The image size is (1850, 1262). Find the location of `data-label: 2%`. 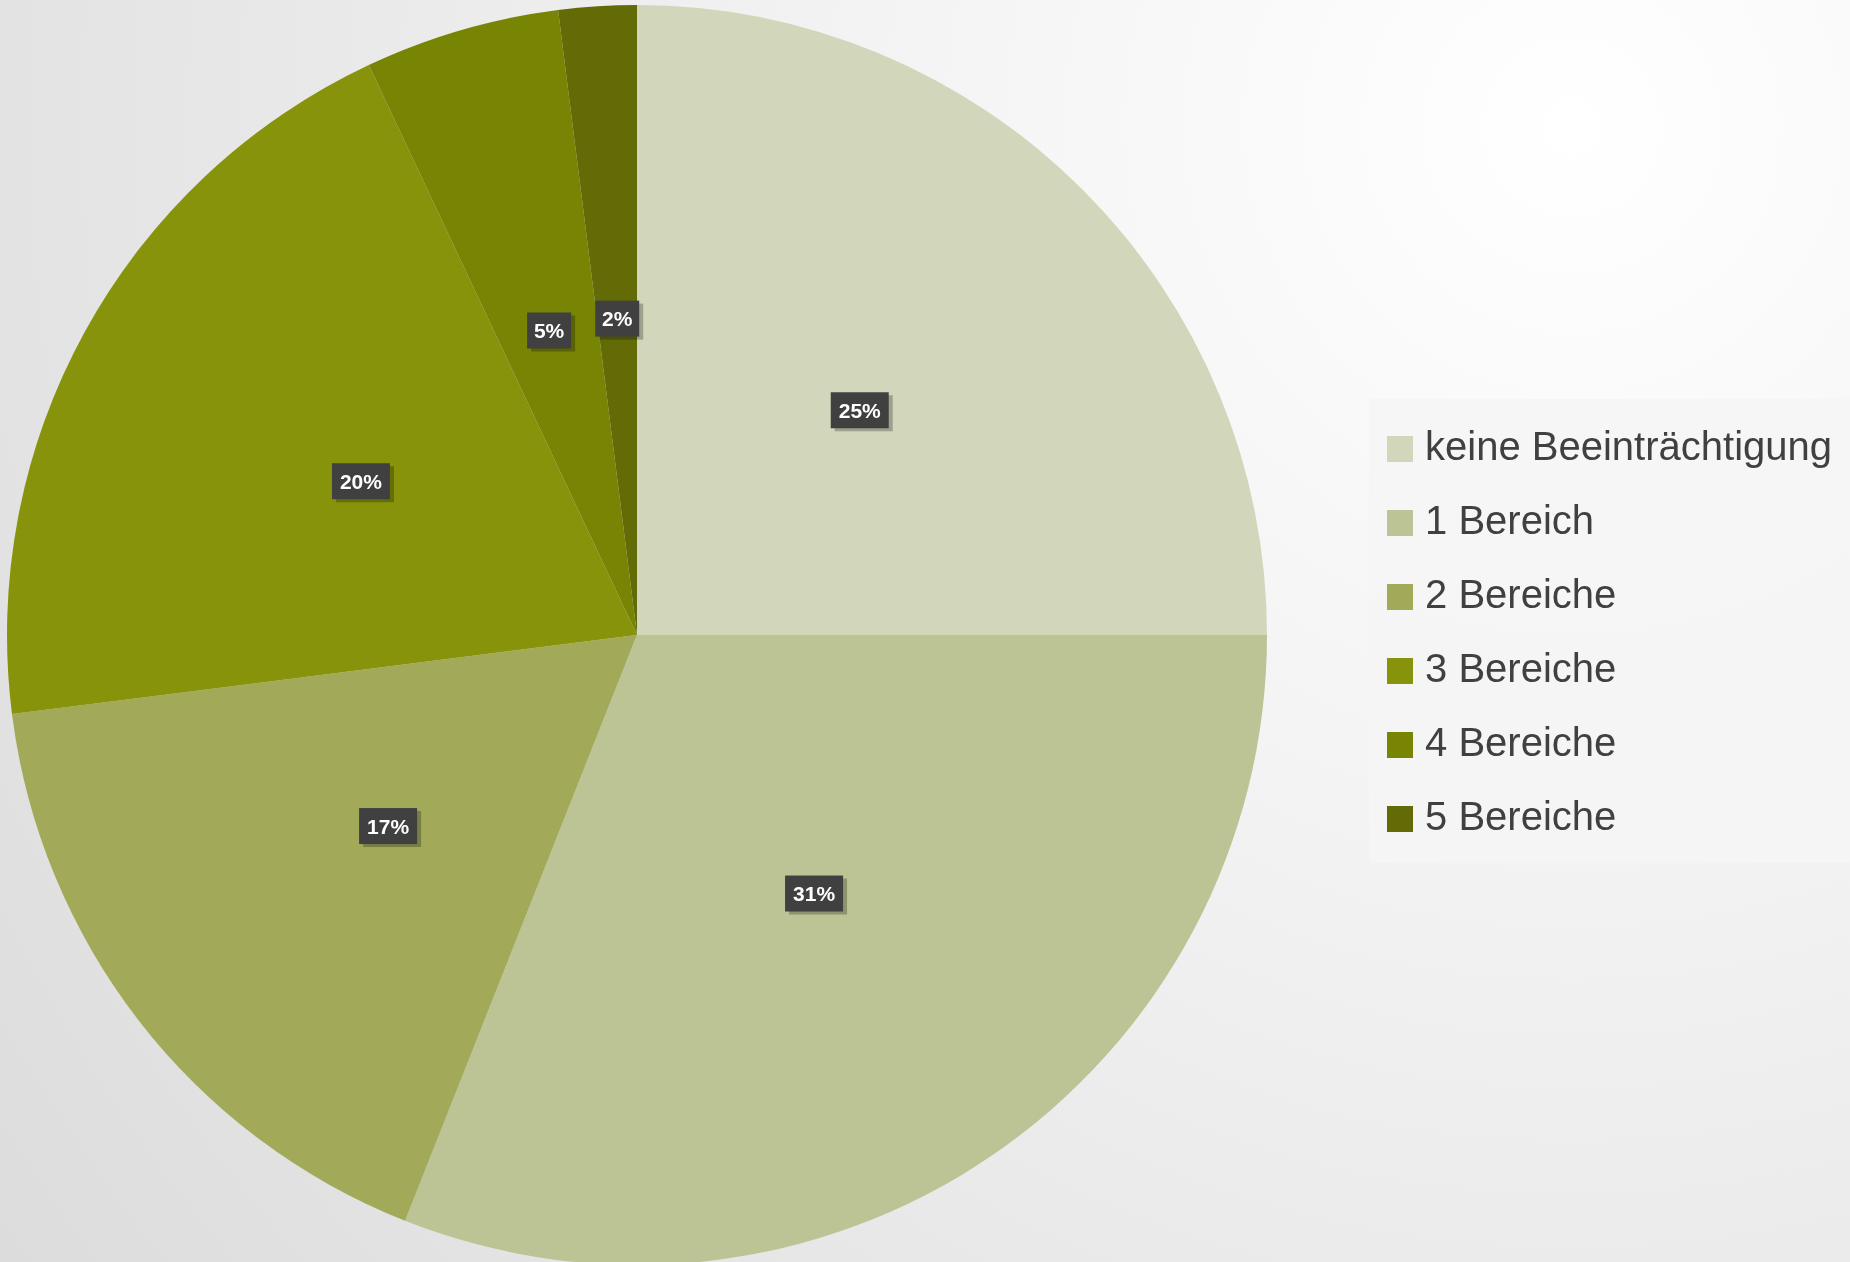

data-label: 2% is located at coordinates (617, 319).